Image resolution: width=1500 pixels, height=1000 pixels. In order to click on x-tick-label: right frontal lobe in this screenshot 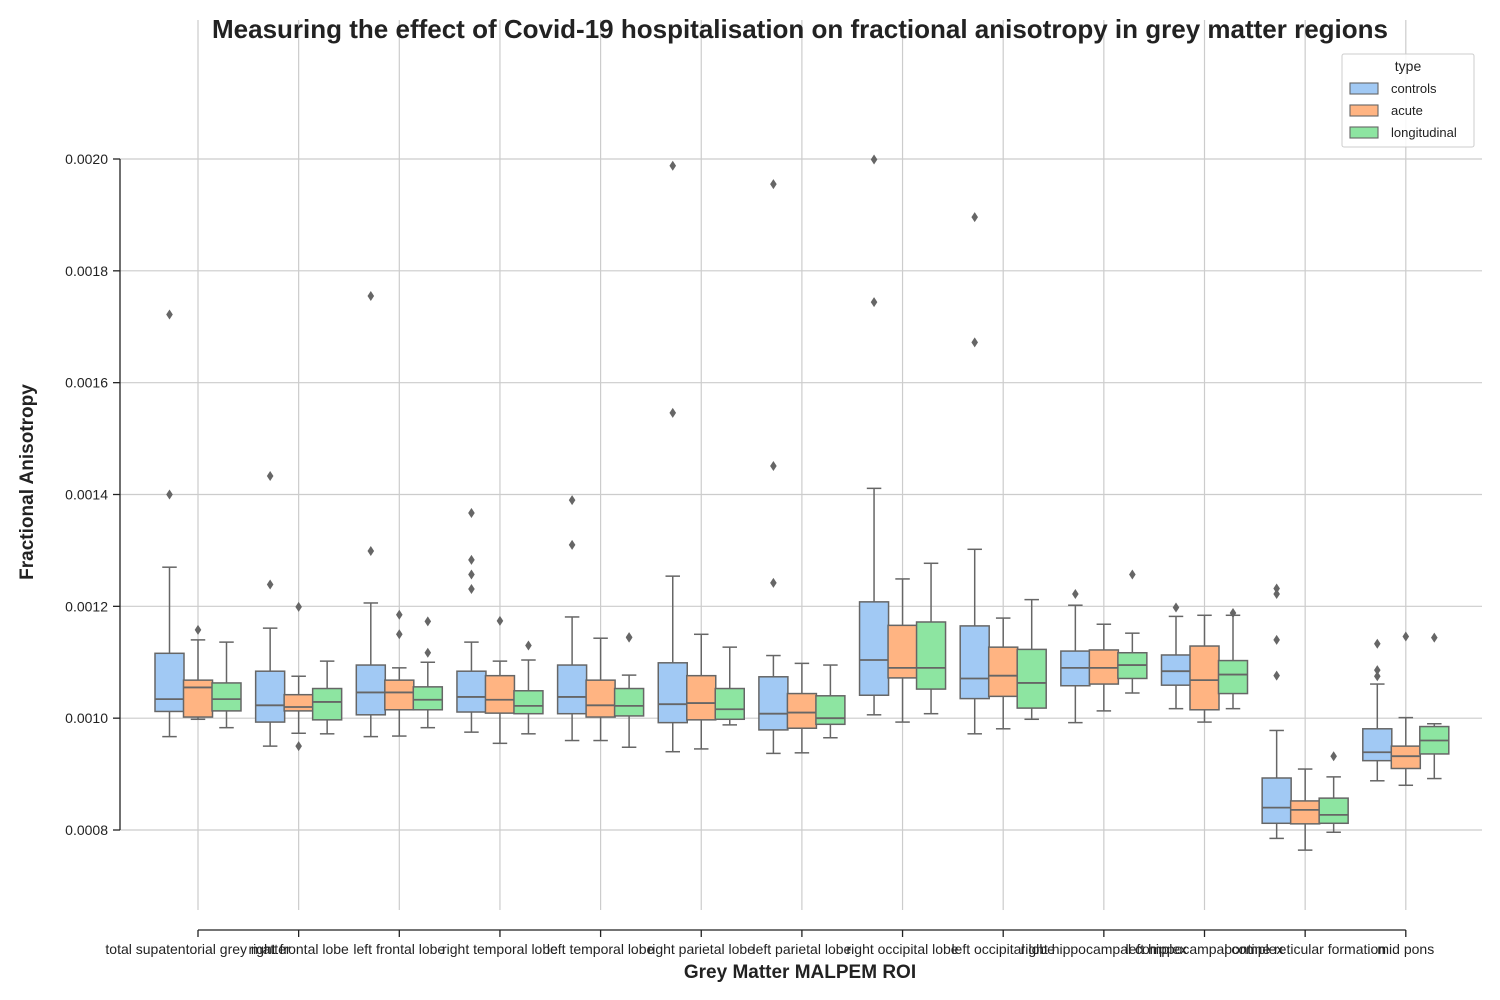, I will do `click(298, 949)`.